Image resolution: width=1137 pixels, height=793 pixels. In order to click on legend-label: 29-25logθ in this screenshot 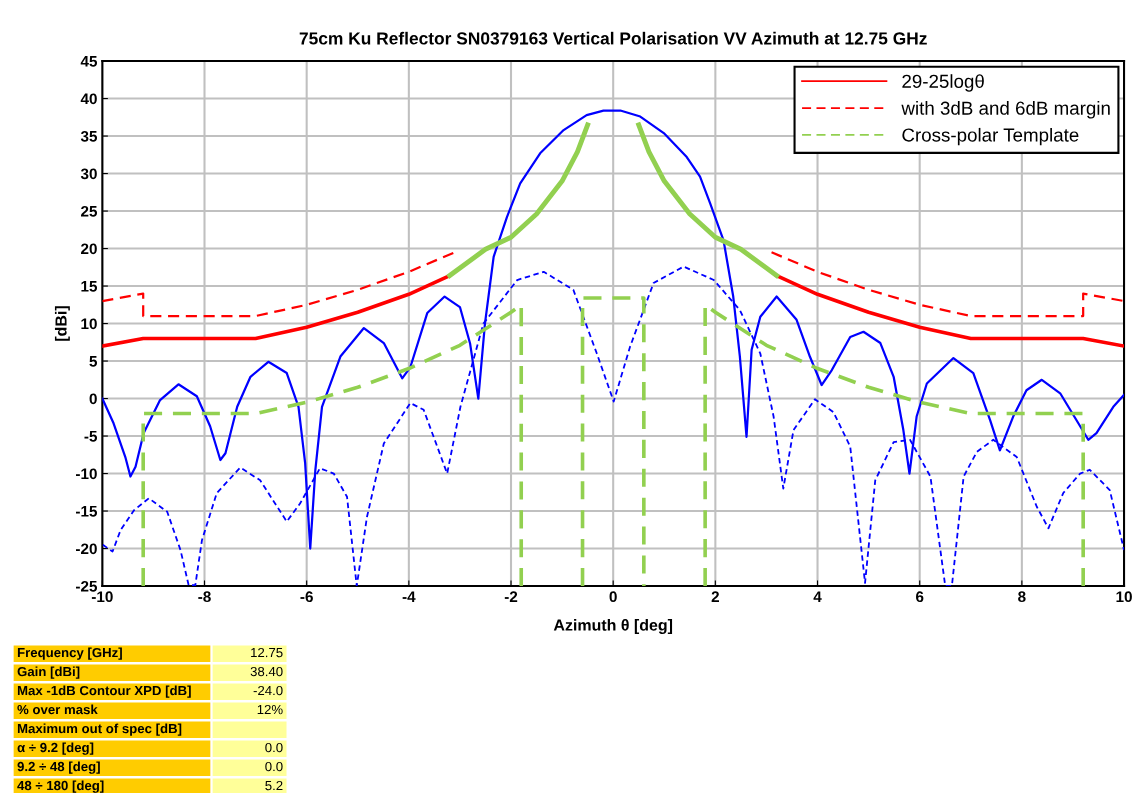, I will do `click(943, 83)`.